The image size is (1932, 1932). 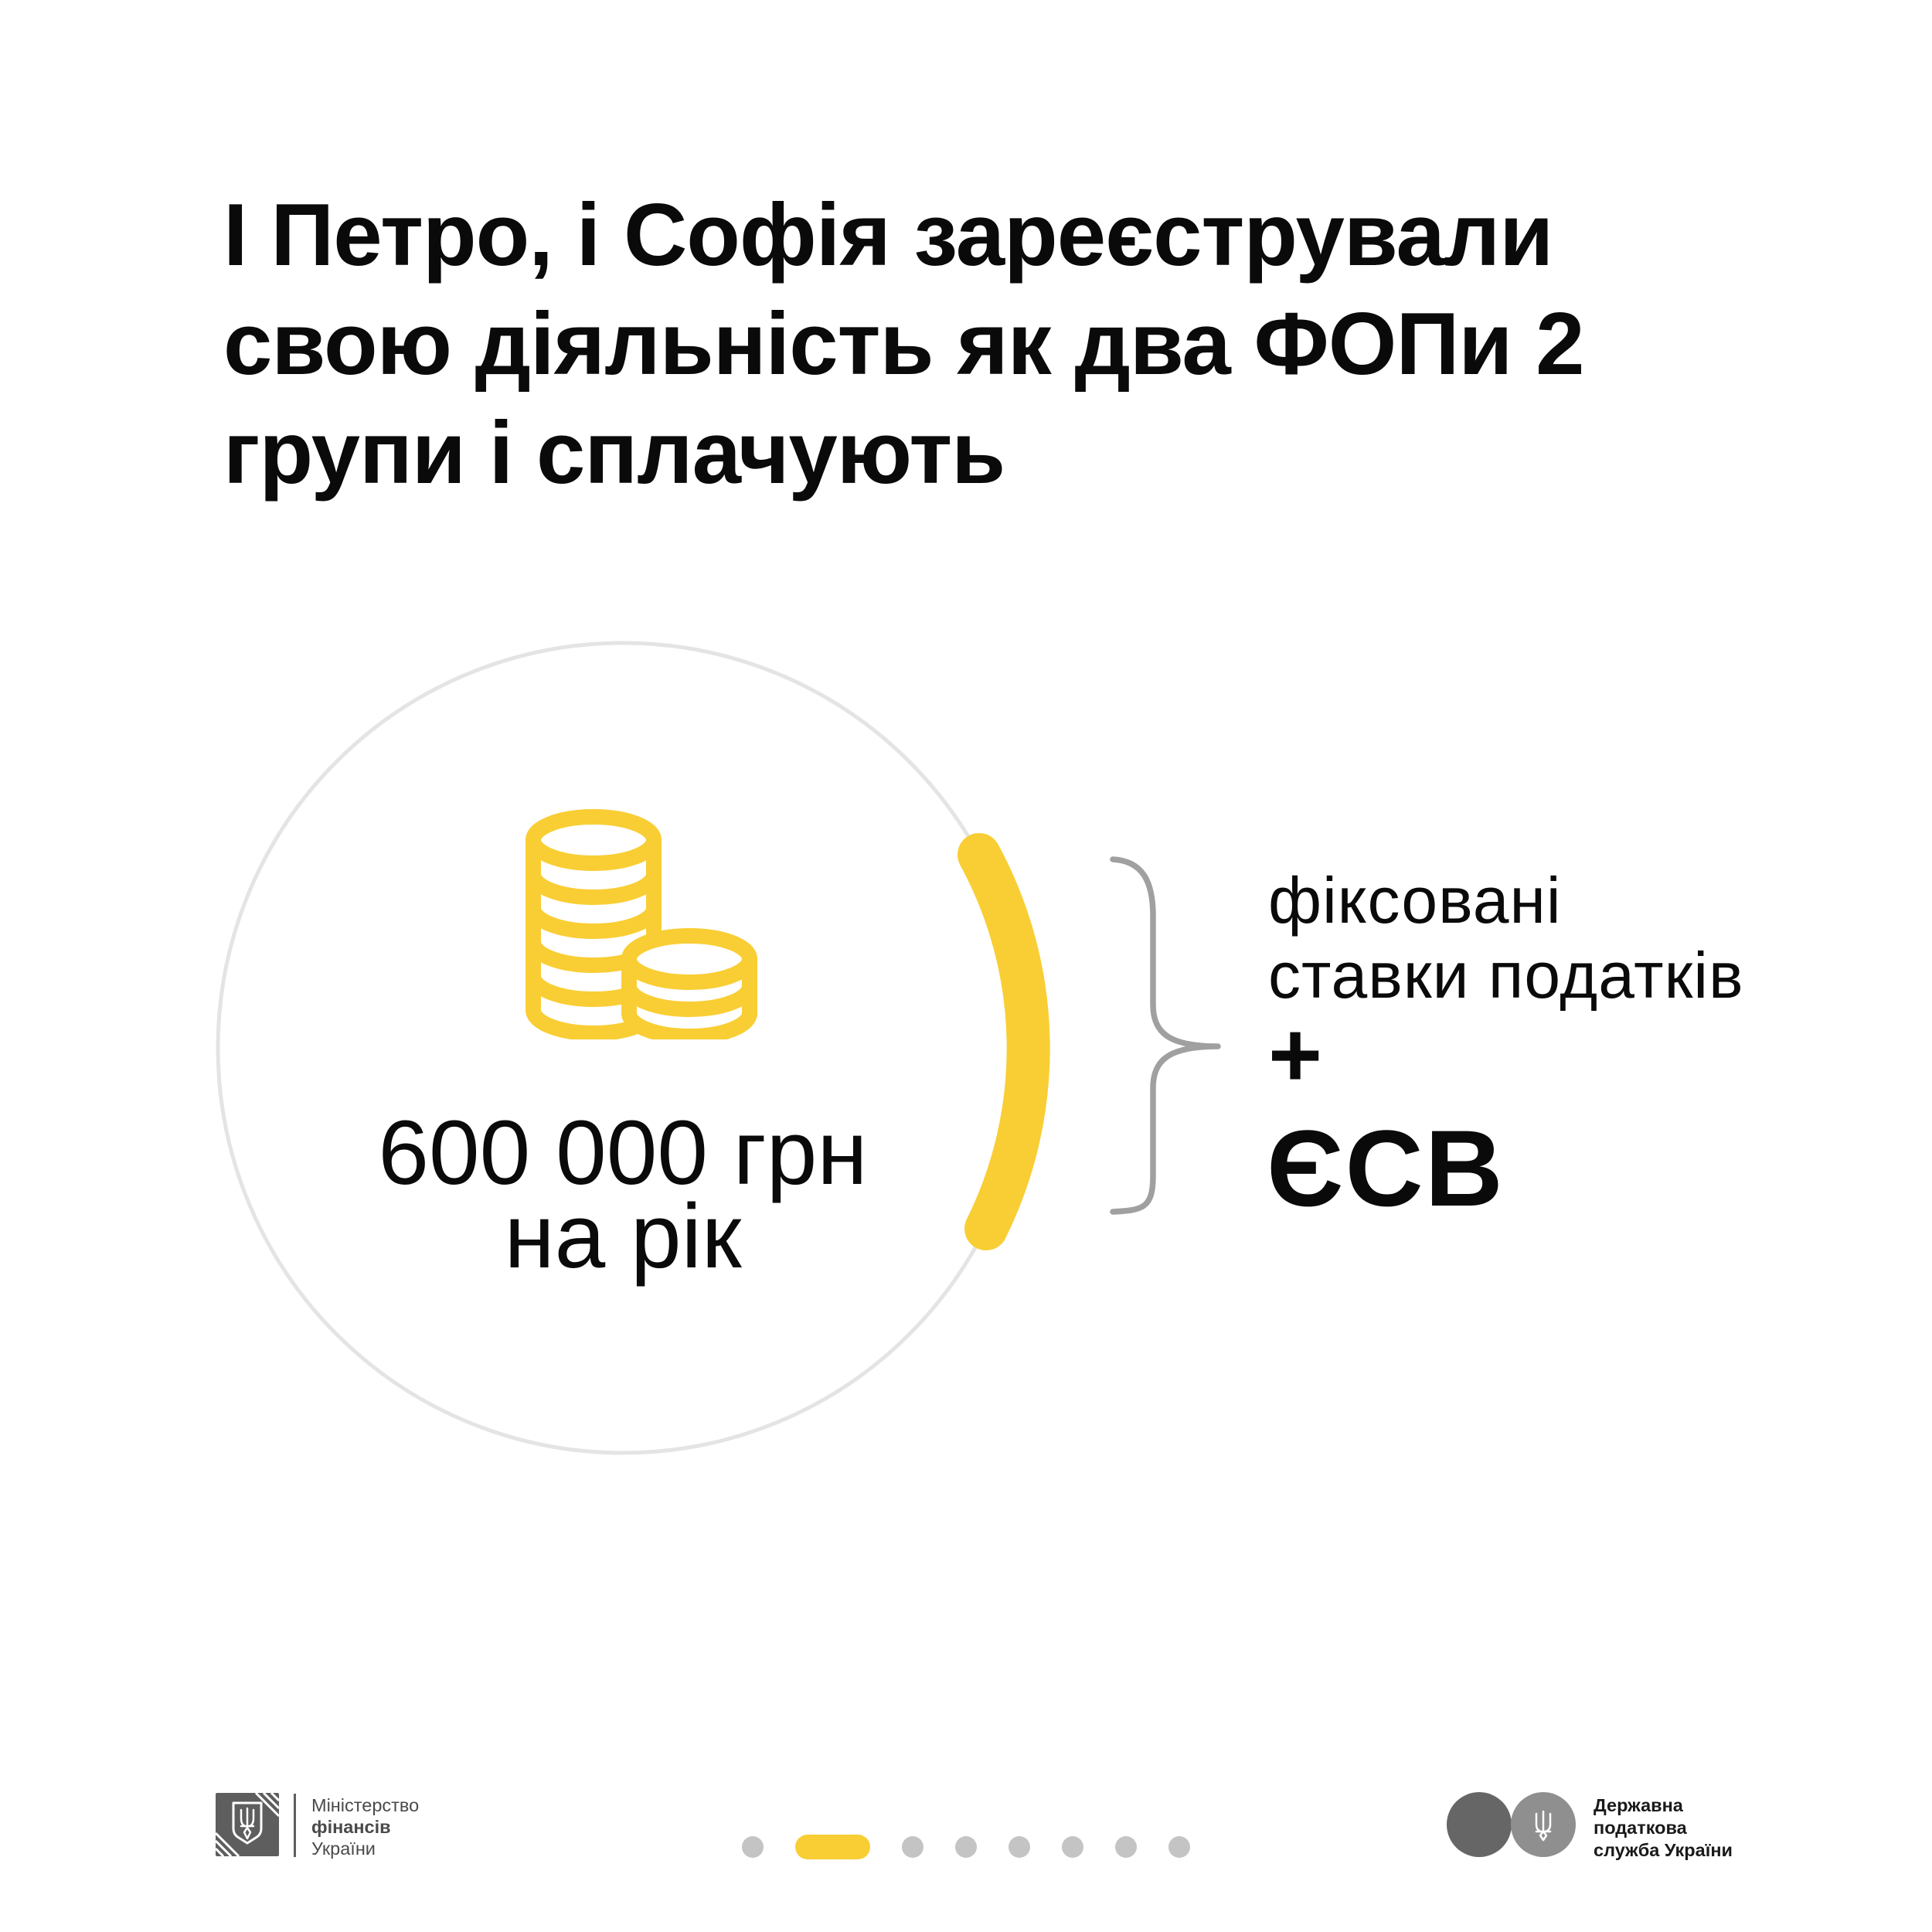 What do you see at coordinates (295, 1826) in the screenshot?
I see `logo-divider` at bounding box center [295, 1826].